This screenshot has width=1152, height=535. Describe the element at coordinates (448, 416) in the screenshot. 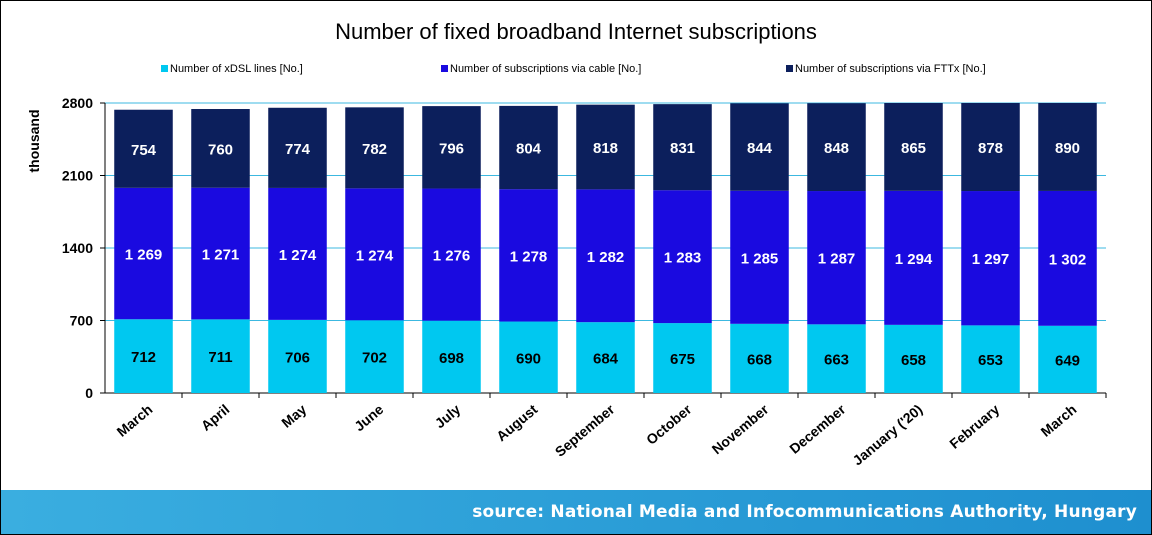

I see `x-tick-label: July` at that location.